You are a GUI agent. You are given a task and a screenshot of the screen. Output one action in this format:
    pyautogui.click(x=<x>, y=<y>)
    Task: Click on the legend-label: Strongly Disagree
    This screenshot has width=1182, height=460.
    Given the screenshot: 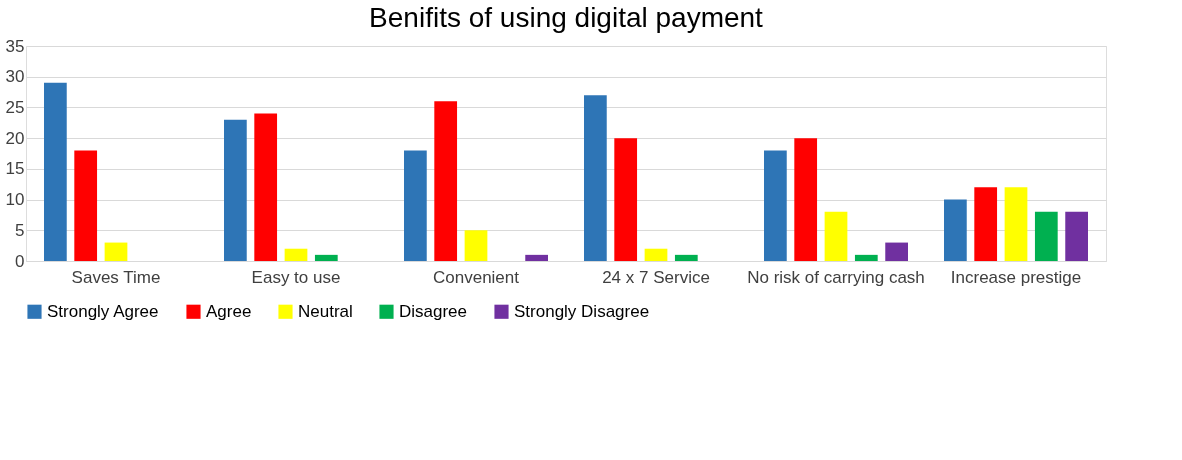 What is the action you would take?
    pyautogui.click(x=582, y=311)
    